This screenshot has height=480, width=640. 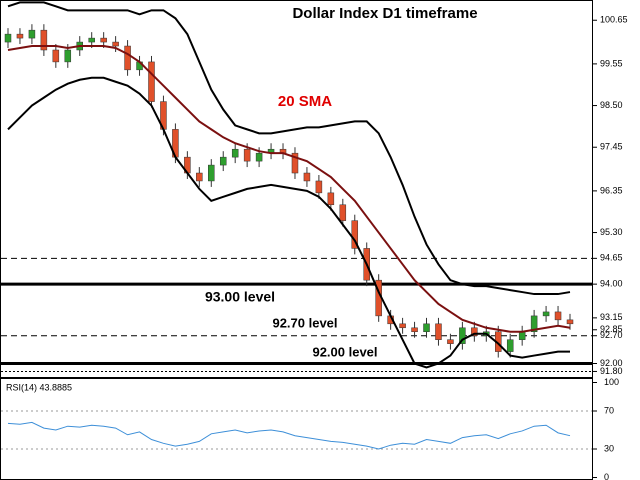 What do you see at coordinates (611, 329) in the screenshot?
I see `y-tick-label: 92.85` at bounding box center [611, 329].